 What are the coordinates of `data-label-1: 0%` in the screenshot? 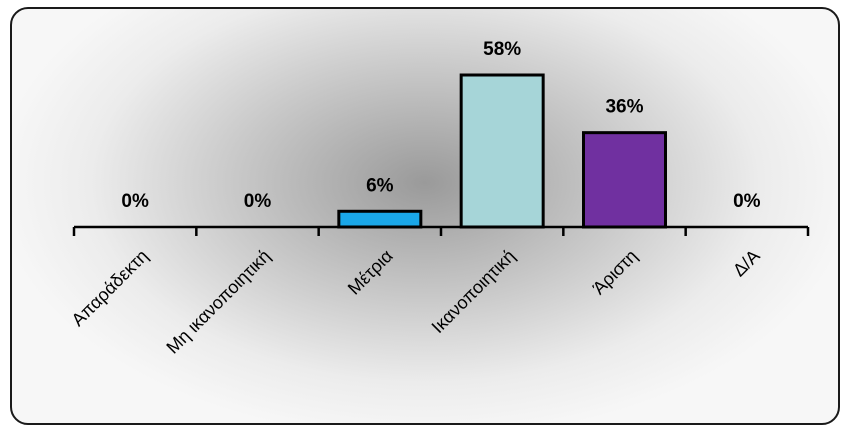 It's located at (135, 201).